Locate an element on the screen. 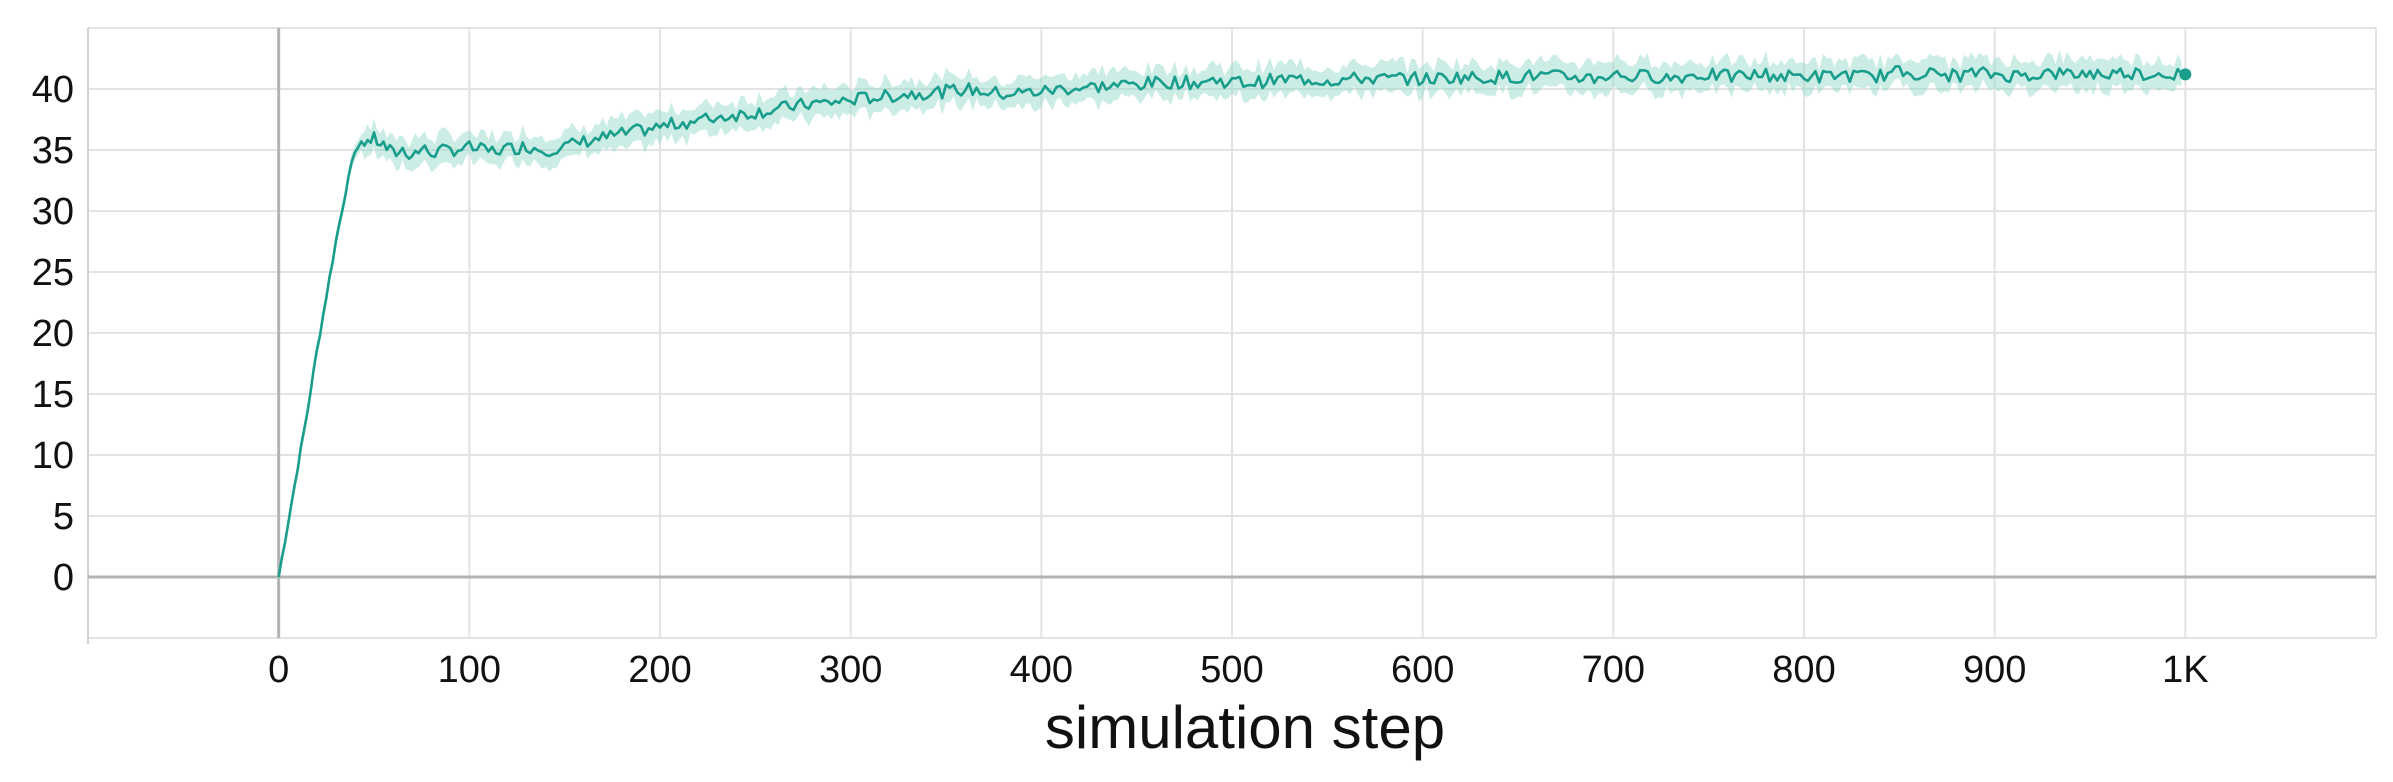  y-tick-label: 25 is located at coordinates (53, 273).